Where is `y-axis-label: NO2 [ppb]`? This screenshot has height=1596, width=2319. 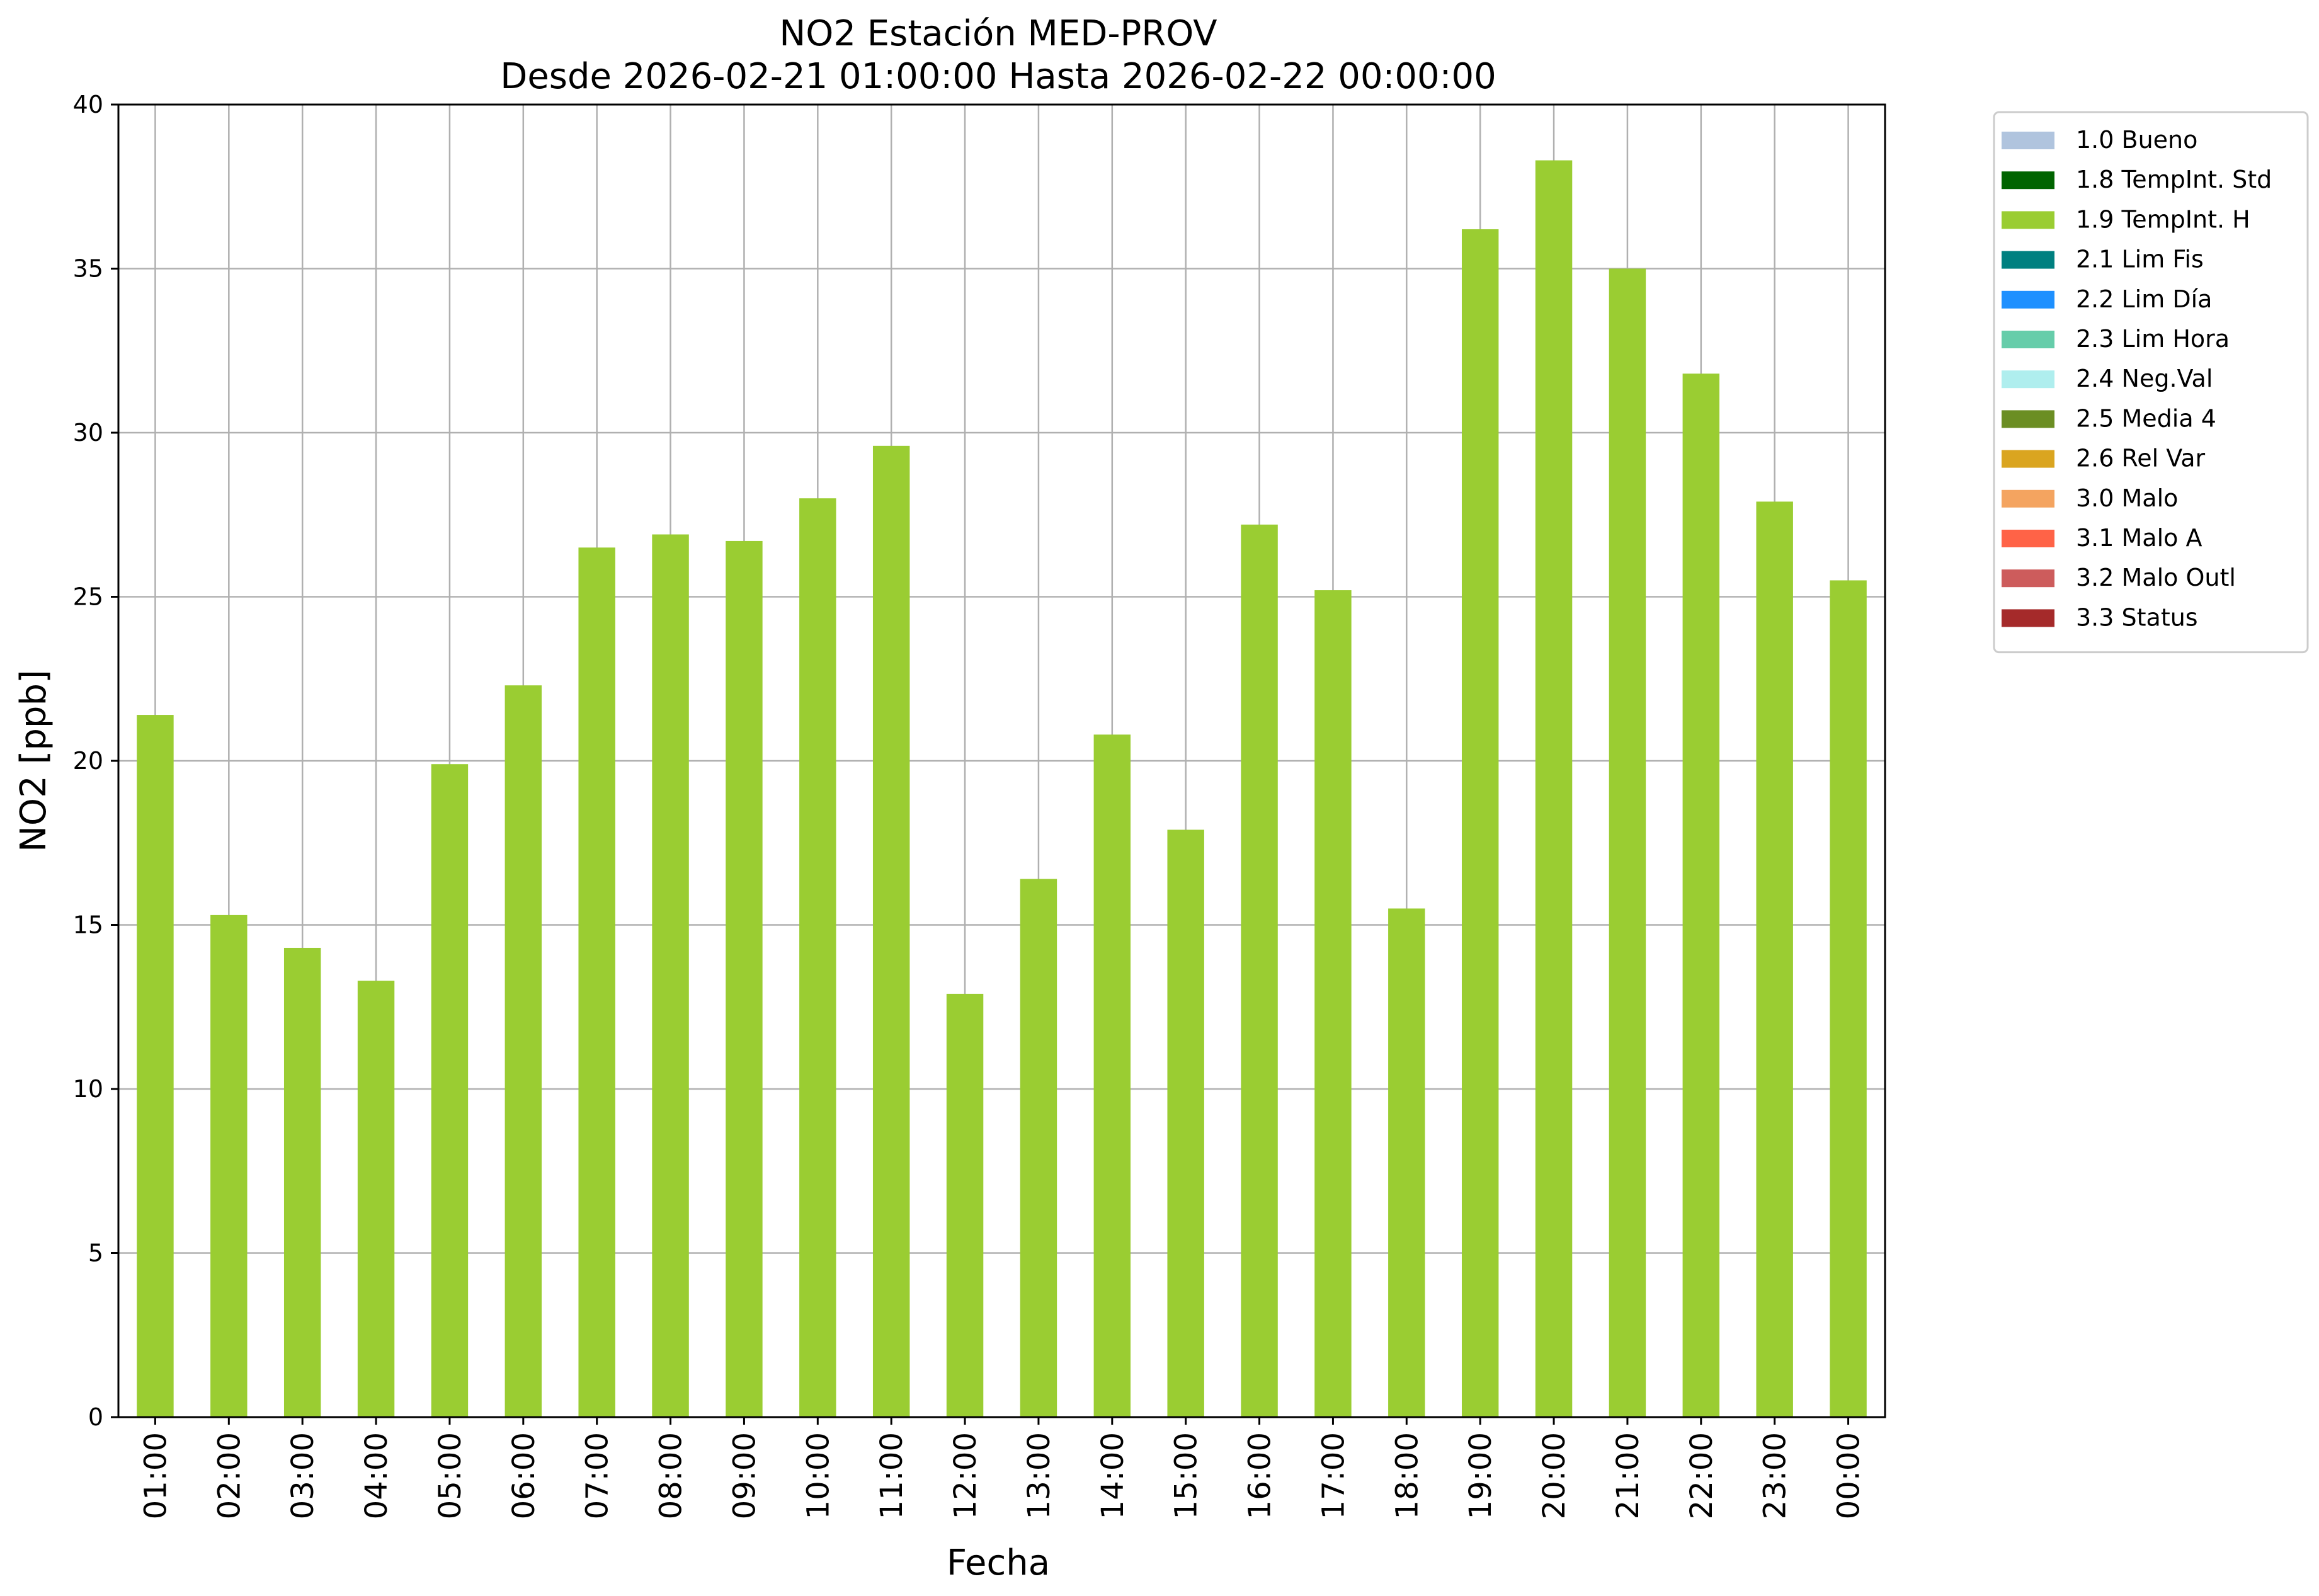
y-axis-label: NO2 [ppb] is located at coordinates (33, 761).